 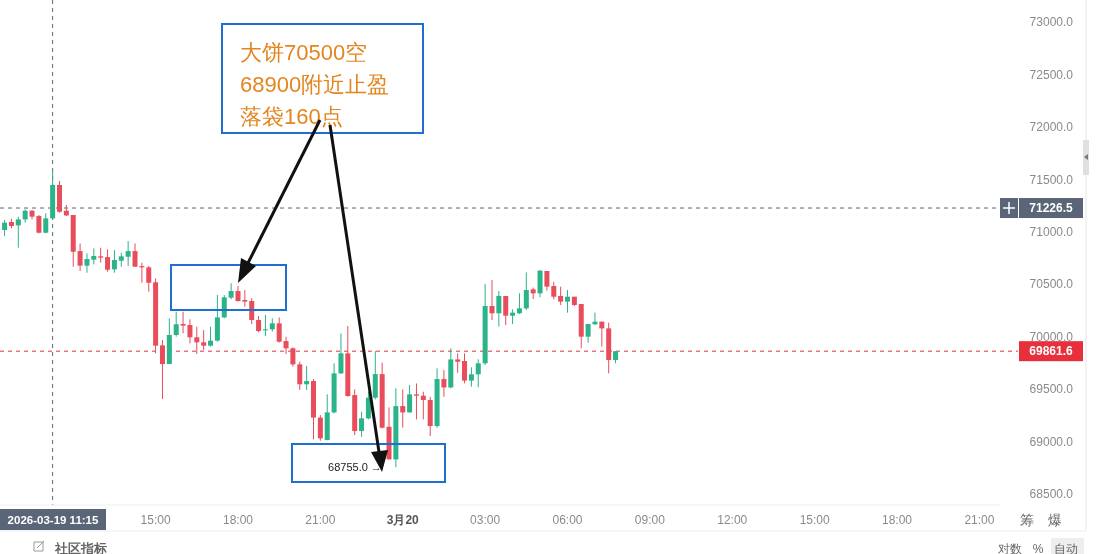 I want to click on y-tick-label: 70500.0, so click(x=1051, y=284).